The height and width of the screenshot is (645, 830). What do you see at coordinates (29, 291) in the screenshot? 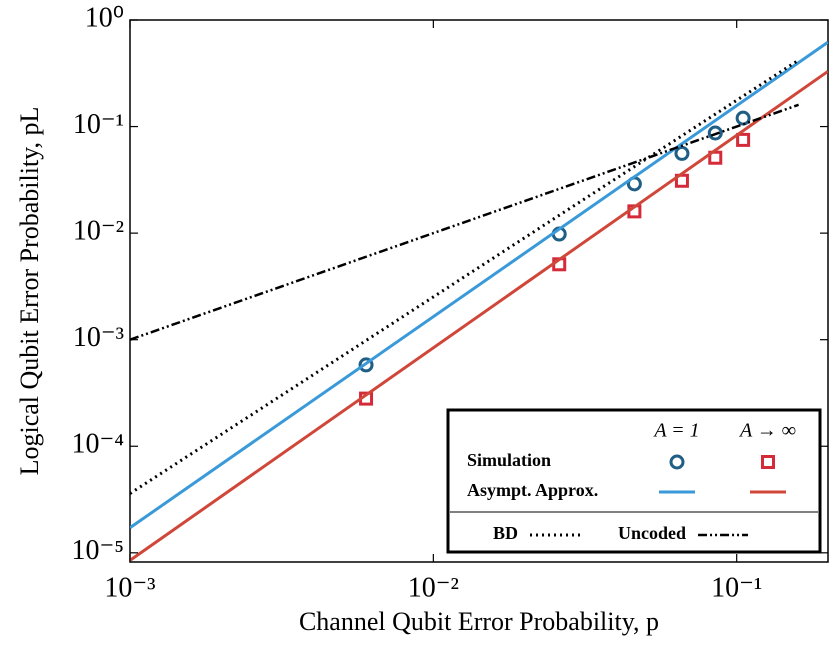
I see `y-axis-label: Logical Qubit Error Probability, pL` at bounding box center [29, 291].